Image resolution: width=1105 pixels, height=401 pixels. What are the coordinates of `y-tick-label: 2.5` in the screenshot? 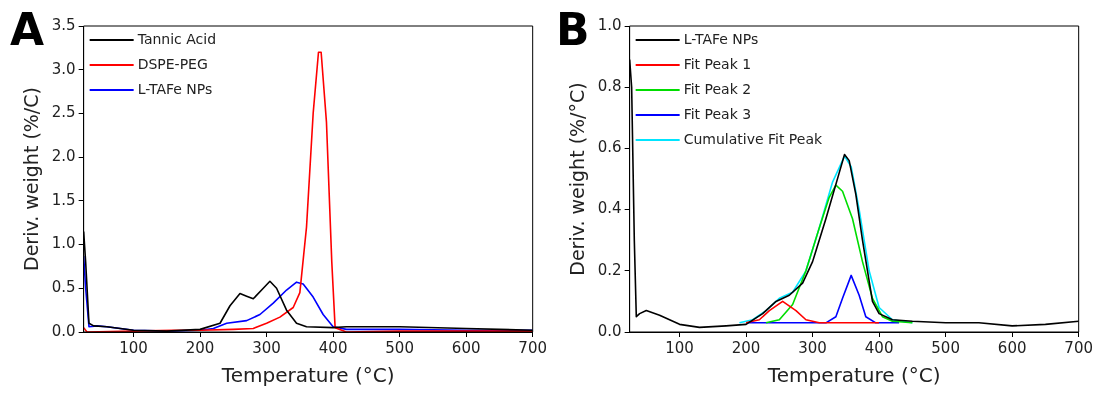 It's located at (63, 112).